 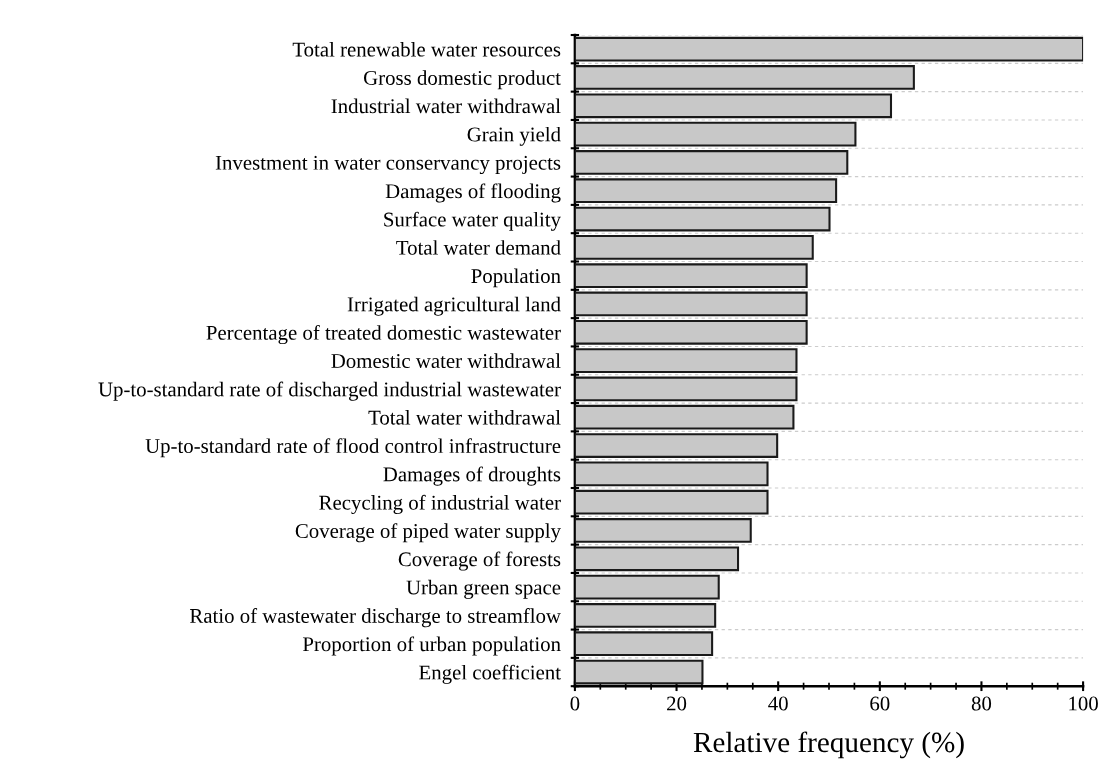 I want to click on x-tick-label: 20, so click(x=677, y=703).